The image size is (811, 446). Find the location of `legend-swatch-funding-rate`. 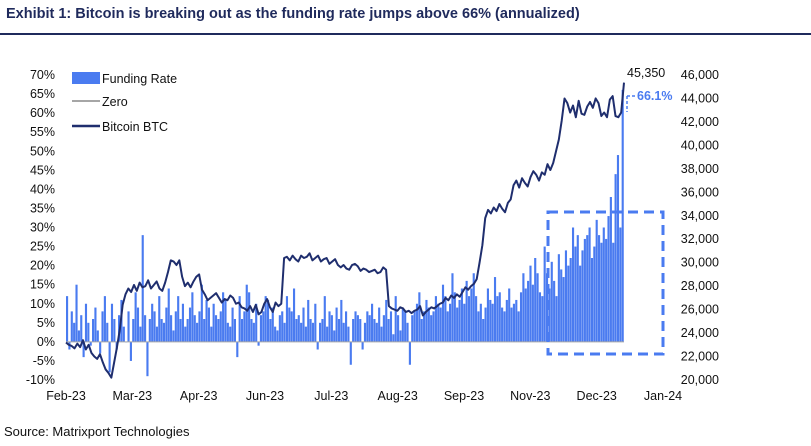

legend-swatch-funding-rate is located at coordinates (86, 78).